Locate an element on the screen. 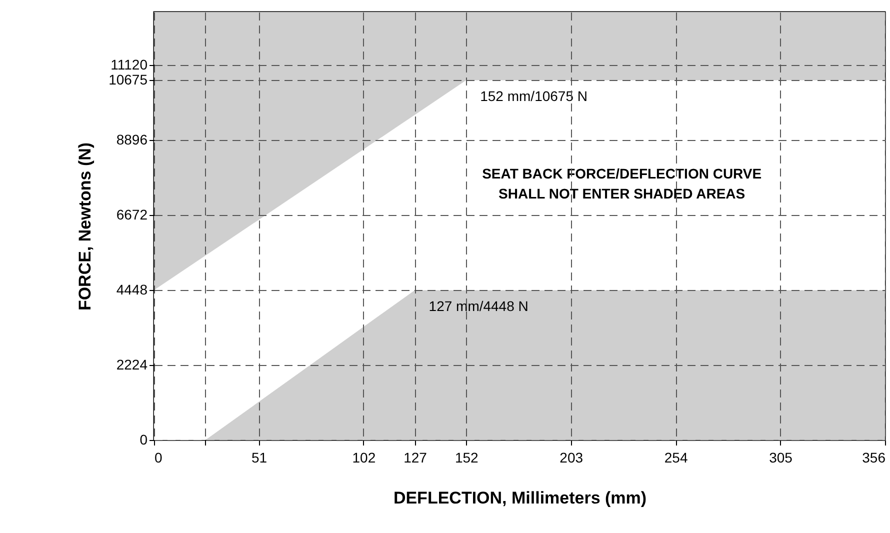 The height and width of the screenshot is (533, 890). x-tick-label: 0 is located at coordinates (158, 458).